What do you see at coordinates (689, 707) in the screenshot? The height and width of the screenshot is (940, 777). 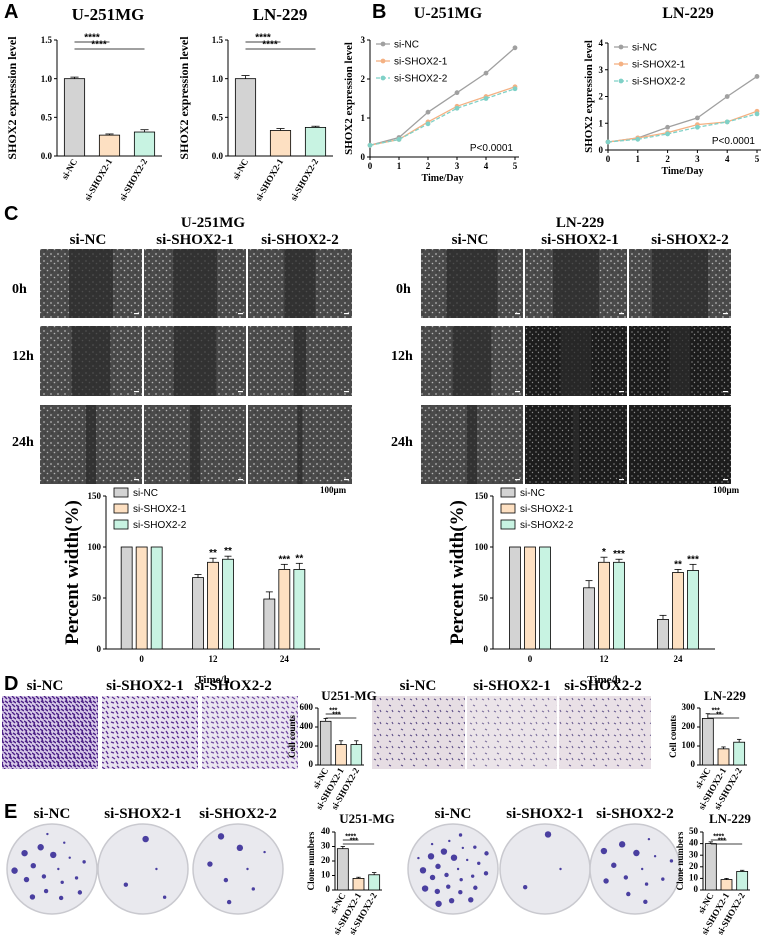 I see `y-tick-label: 300` at bounding box center [689, 707].